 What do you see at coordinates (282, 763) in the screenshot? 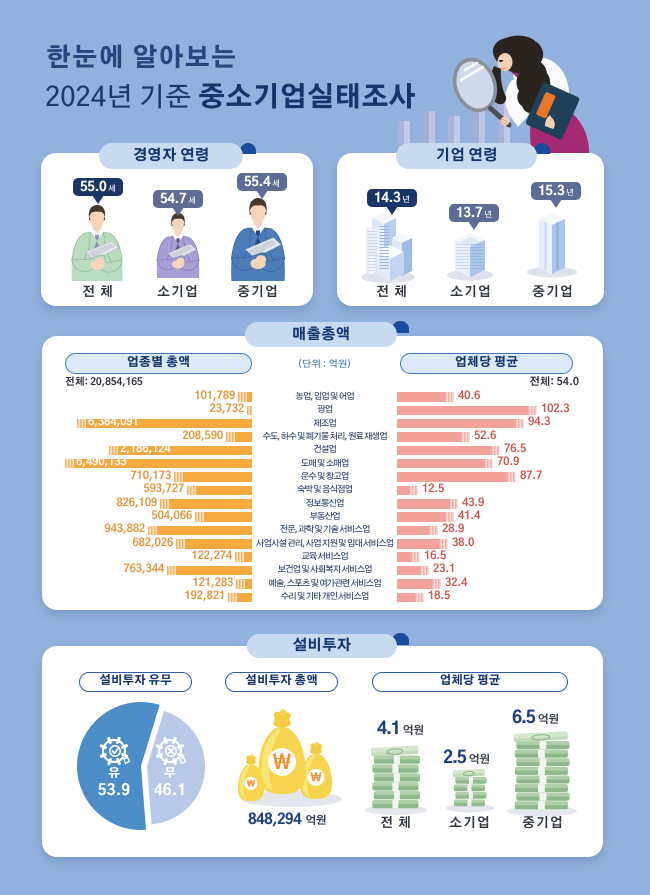
I see `svg-text: W` at bounding box center [282, 763].